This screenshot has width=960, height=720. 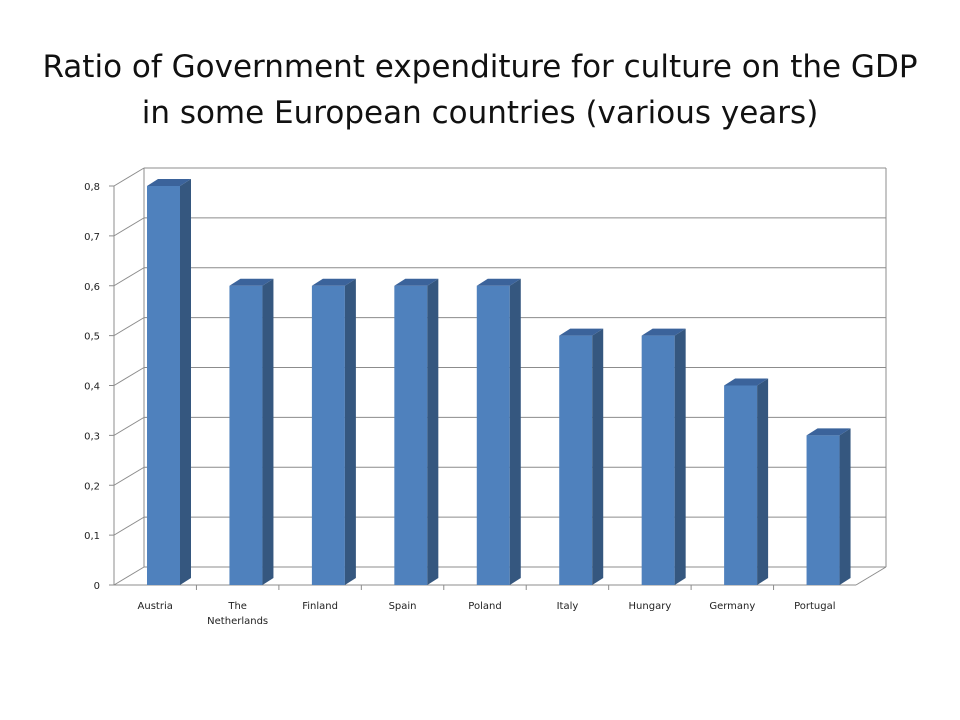 I want to click on y-tick-label: 0, so click(x=97, y=586).